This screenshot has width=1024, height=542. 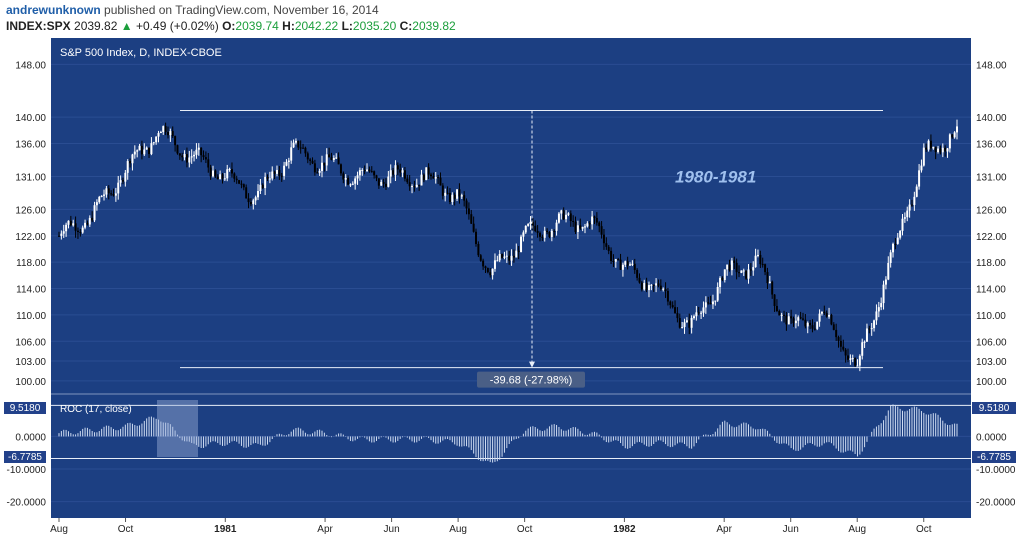 What do you see at coordinates (991, 362) in the screenshot?
I see `y-tick-right: 103.00` at bounding box center [991, 362].